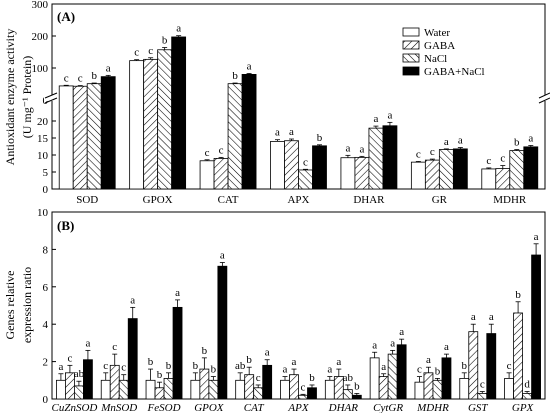 Image resolution: width=550 pixels, height=413 pixels. I want to click on bar-gaba-nacl-mdhr, so click(446, 378).